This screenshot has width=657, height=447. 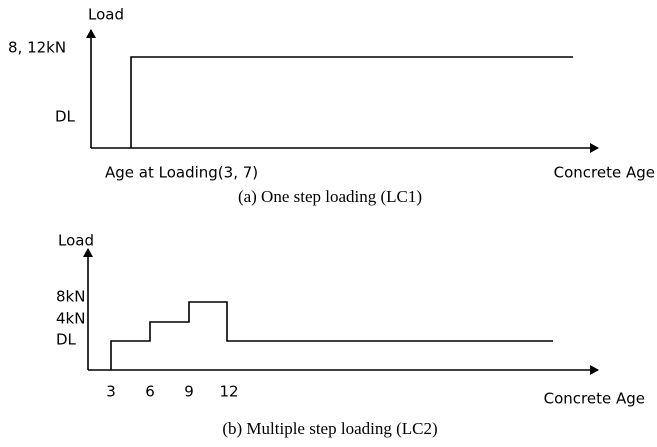 What do you see at coordinates (351, 102) in the screenshot?
I see `load-step` at bounding box center [351, 102].